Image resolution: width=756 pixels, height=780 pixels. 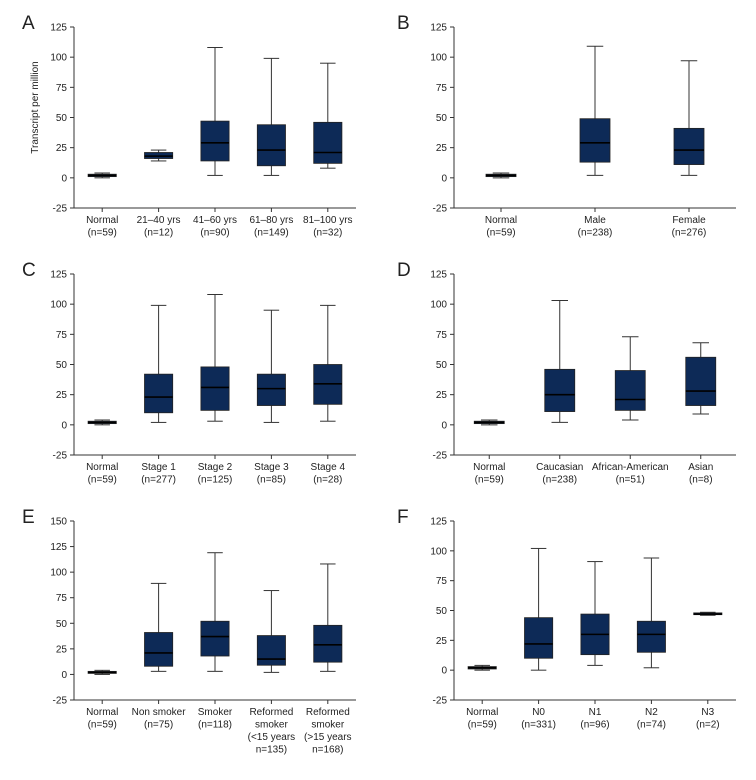 What do you see at coordinates (559, 467) in the screenshot?
I see `category-label-line: Caucasian` at bounding box center [559, 467].